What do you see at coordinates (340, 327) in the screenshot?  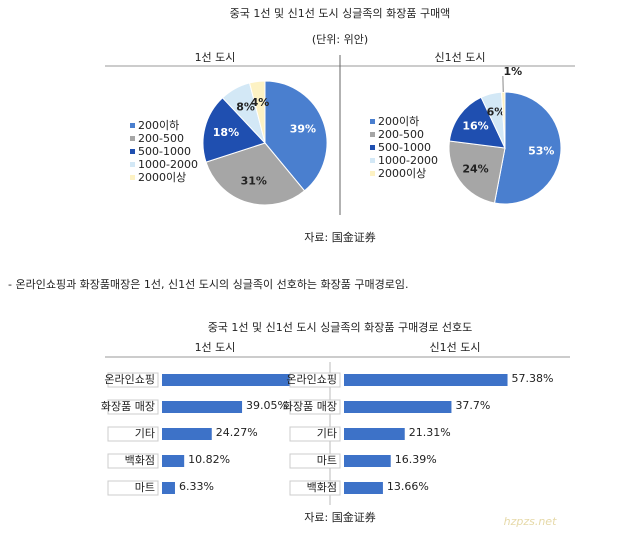 I see `figure-title: 중국 1선 및 신1선 도시 싱글족의 화장품 구매경로 선호도` at bounding box center [340, 327].